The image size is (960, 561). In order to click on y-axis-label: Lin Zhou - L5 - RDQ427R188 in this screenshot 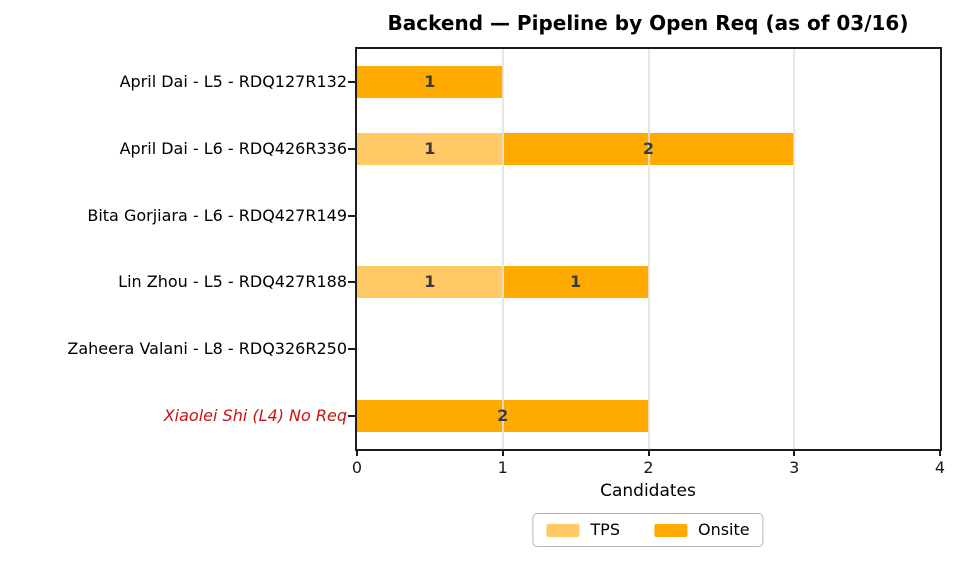, I will do `click(232, 282)`.